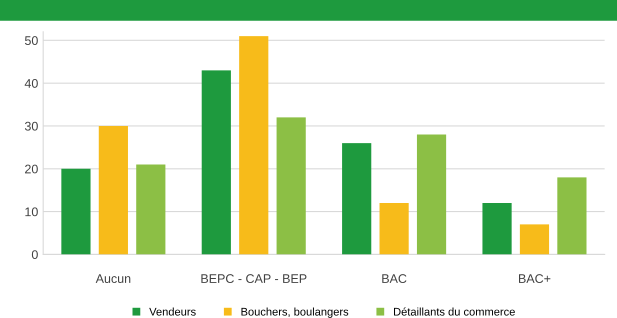 This screenshot has width=617, height=318. What do you see at coordinates (113, 279) in the screenshot?
I see `x-tick-label: Aucun` at bounding box center [113, 279].